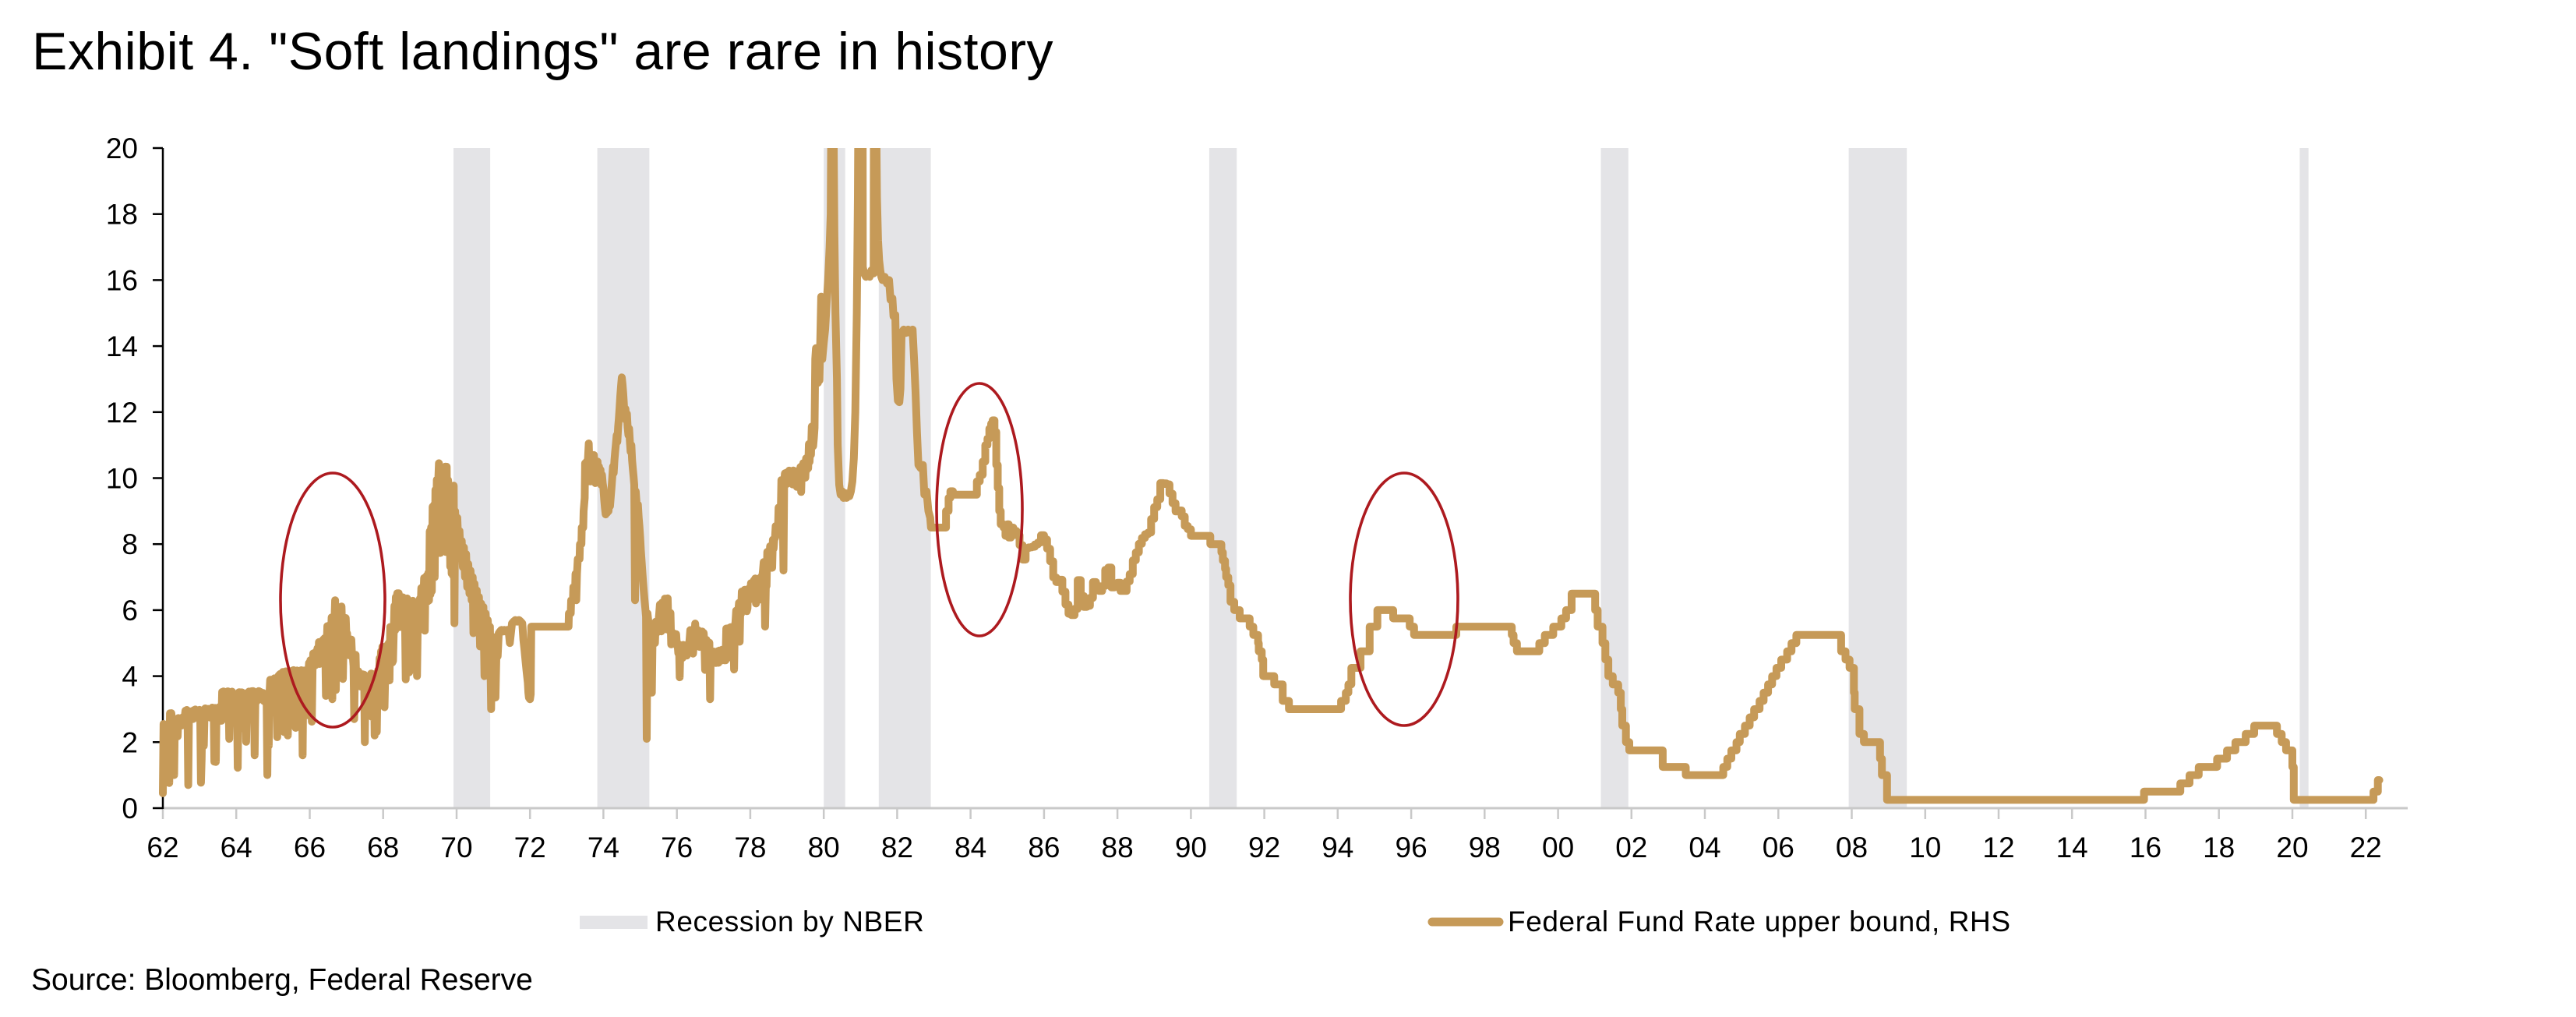 This screenshot has width=2576, height=1017. What do you see at coordinates (1118, 847) in the screenshot?
I see `svg-text: 88` at bounding box center [1118, 847].